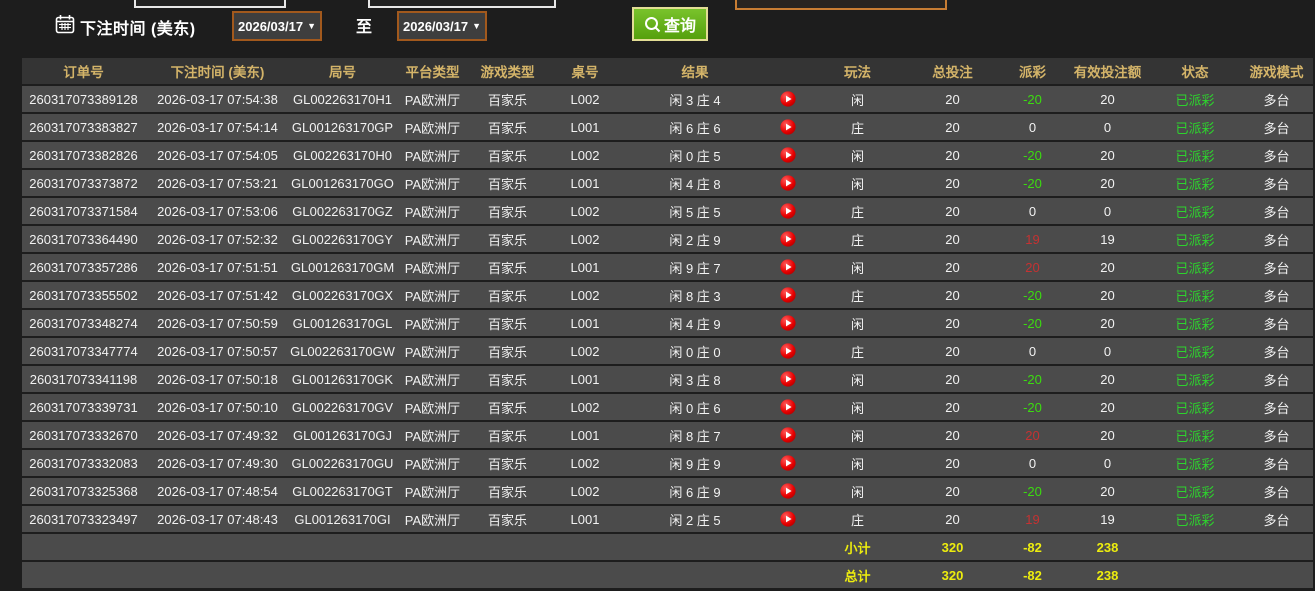 The height and width of the screenshot is (591, 1315). Describe the element at coordinates (841, 5) in the screenshot. I see `input-box-partial-right` at that location.